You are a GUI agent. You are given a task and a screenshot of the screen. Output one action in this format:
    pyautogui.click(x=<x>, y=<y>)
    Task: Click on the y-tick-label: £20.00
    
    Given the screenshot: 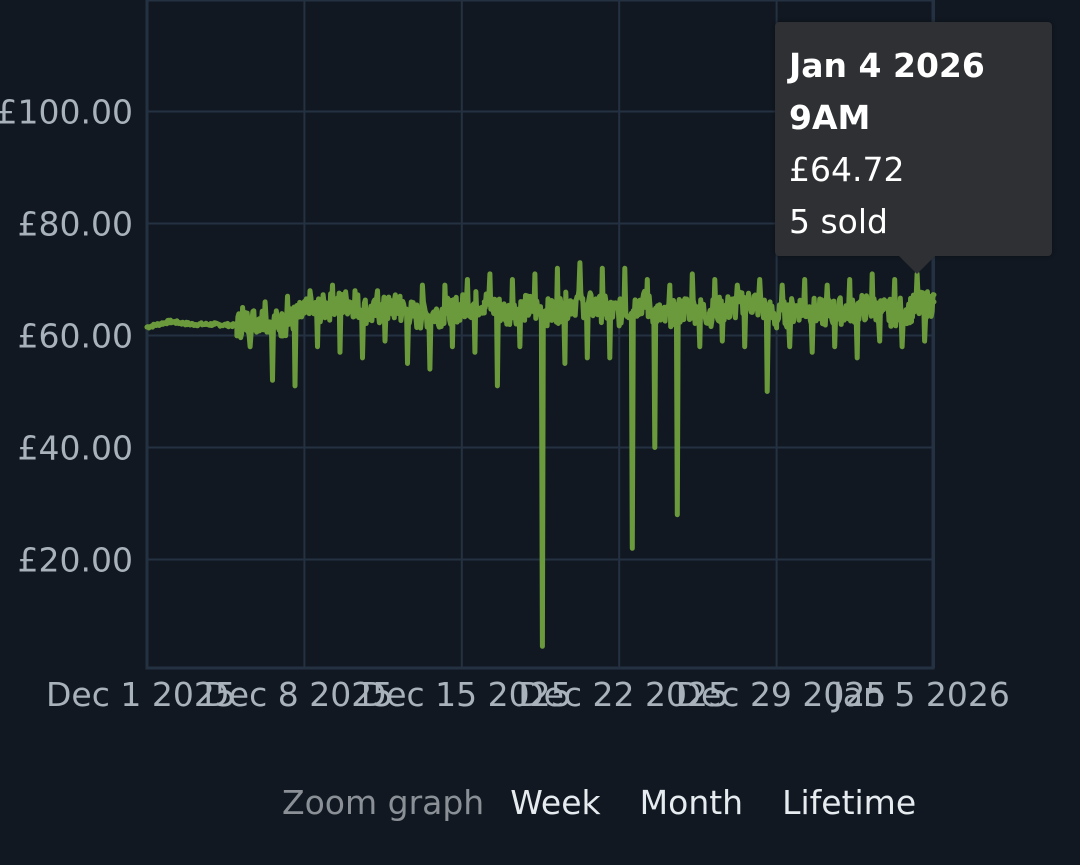 What is the action you would take?
    pyautogui.click(x=75, y=560)
    